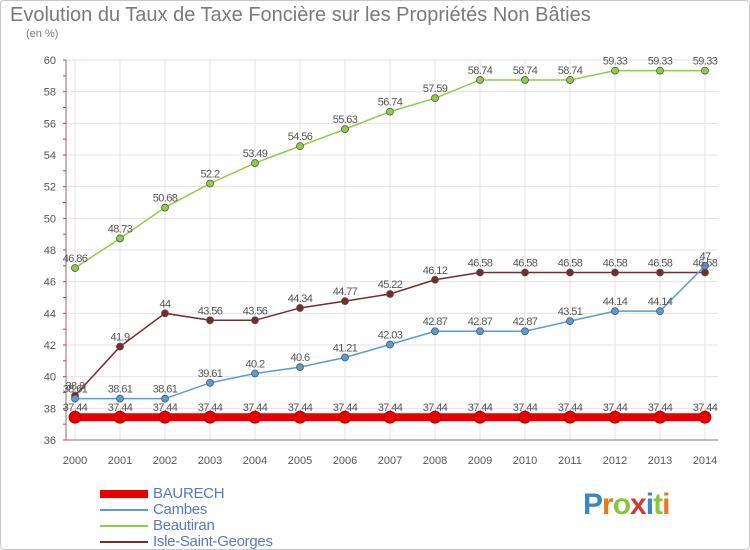 This screenshot has height=550, width=750. I want to click on data-label: 57.59, so click(435, 89).